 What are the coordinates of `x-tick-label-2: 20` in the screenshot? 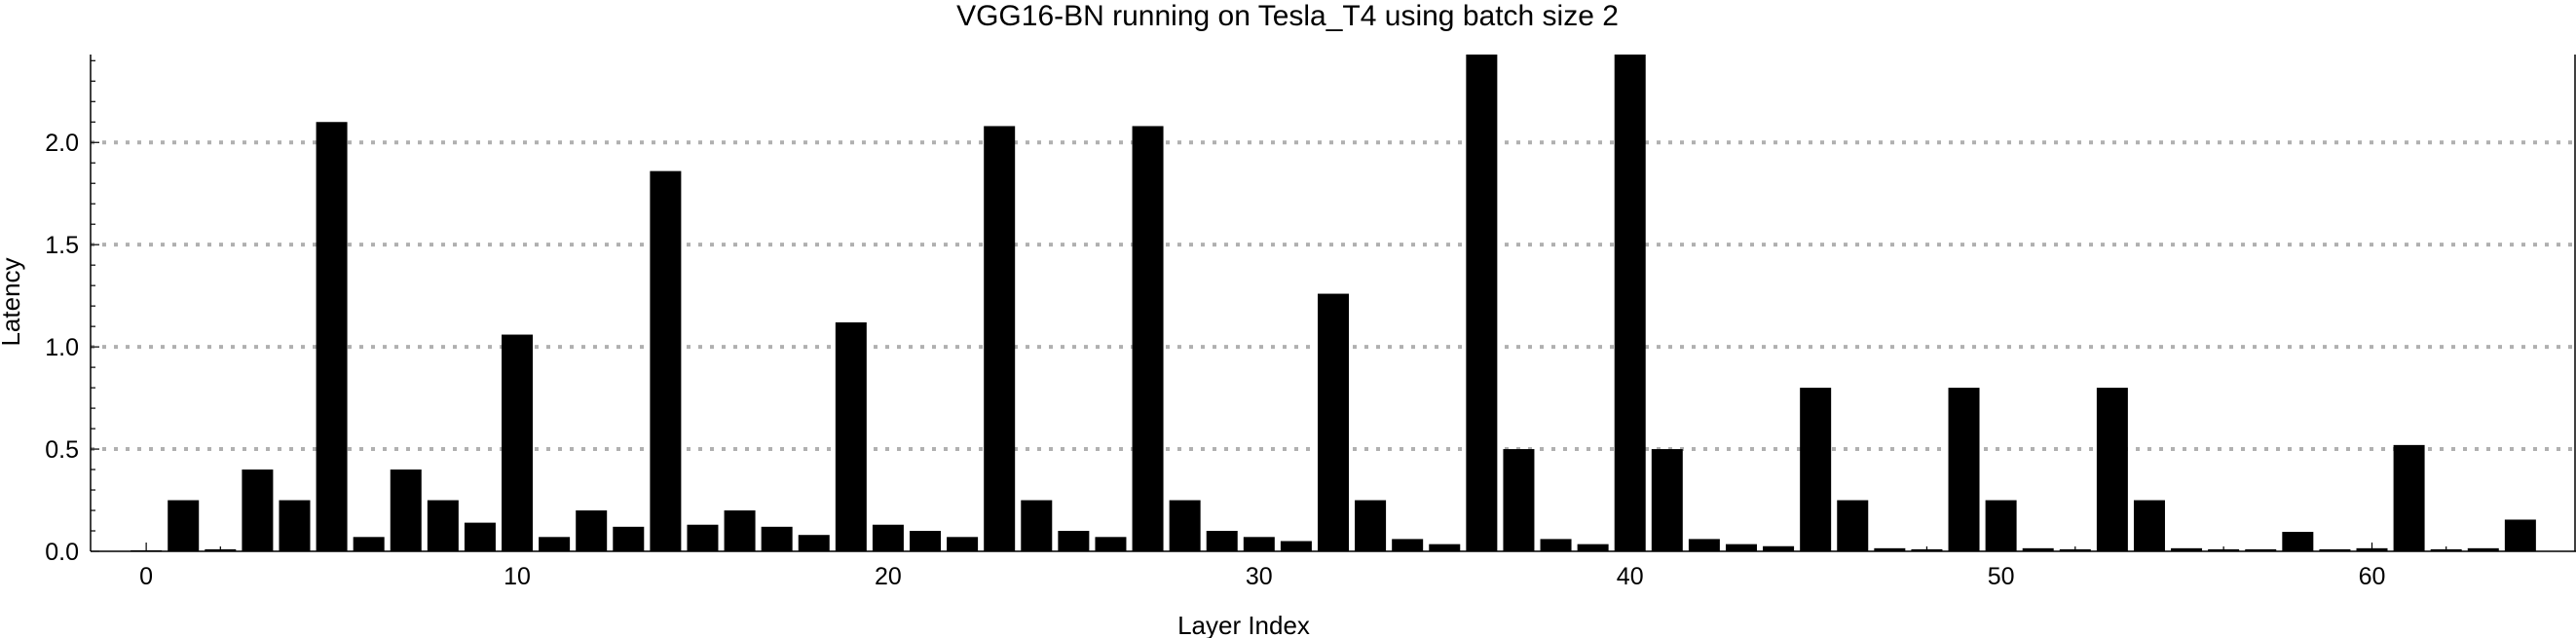 It's located at (888, 576).